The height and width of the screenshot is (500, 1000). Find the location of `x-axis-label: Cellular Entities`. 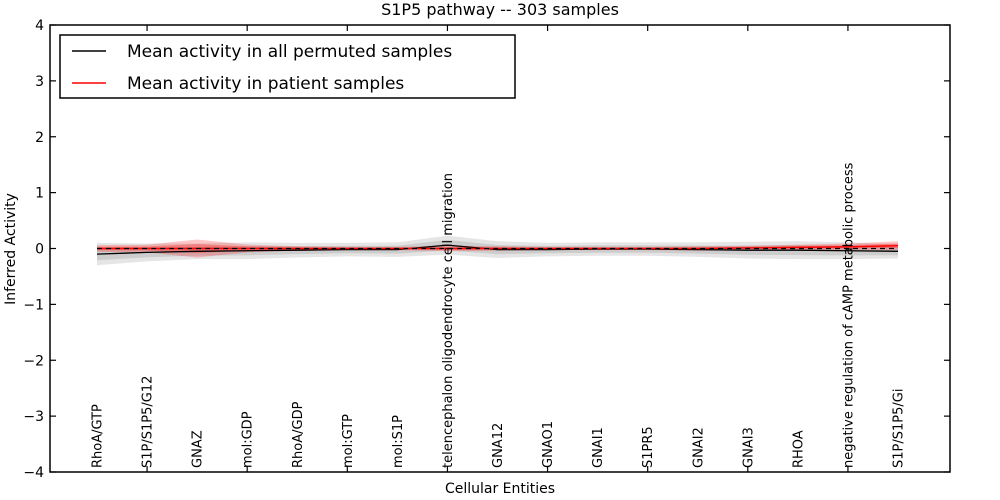

x-axis-label: Cellular Entities is located at coordinates (500, 489).